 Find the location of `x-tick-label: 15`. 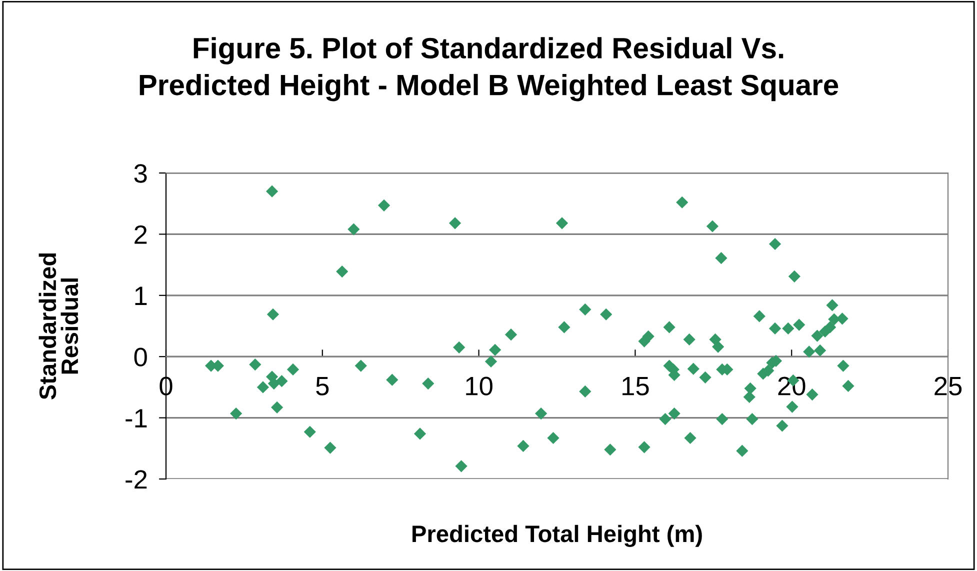

x-tick-label: 15 is located at coordinates (635, 386).